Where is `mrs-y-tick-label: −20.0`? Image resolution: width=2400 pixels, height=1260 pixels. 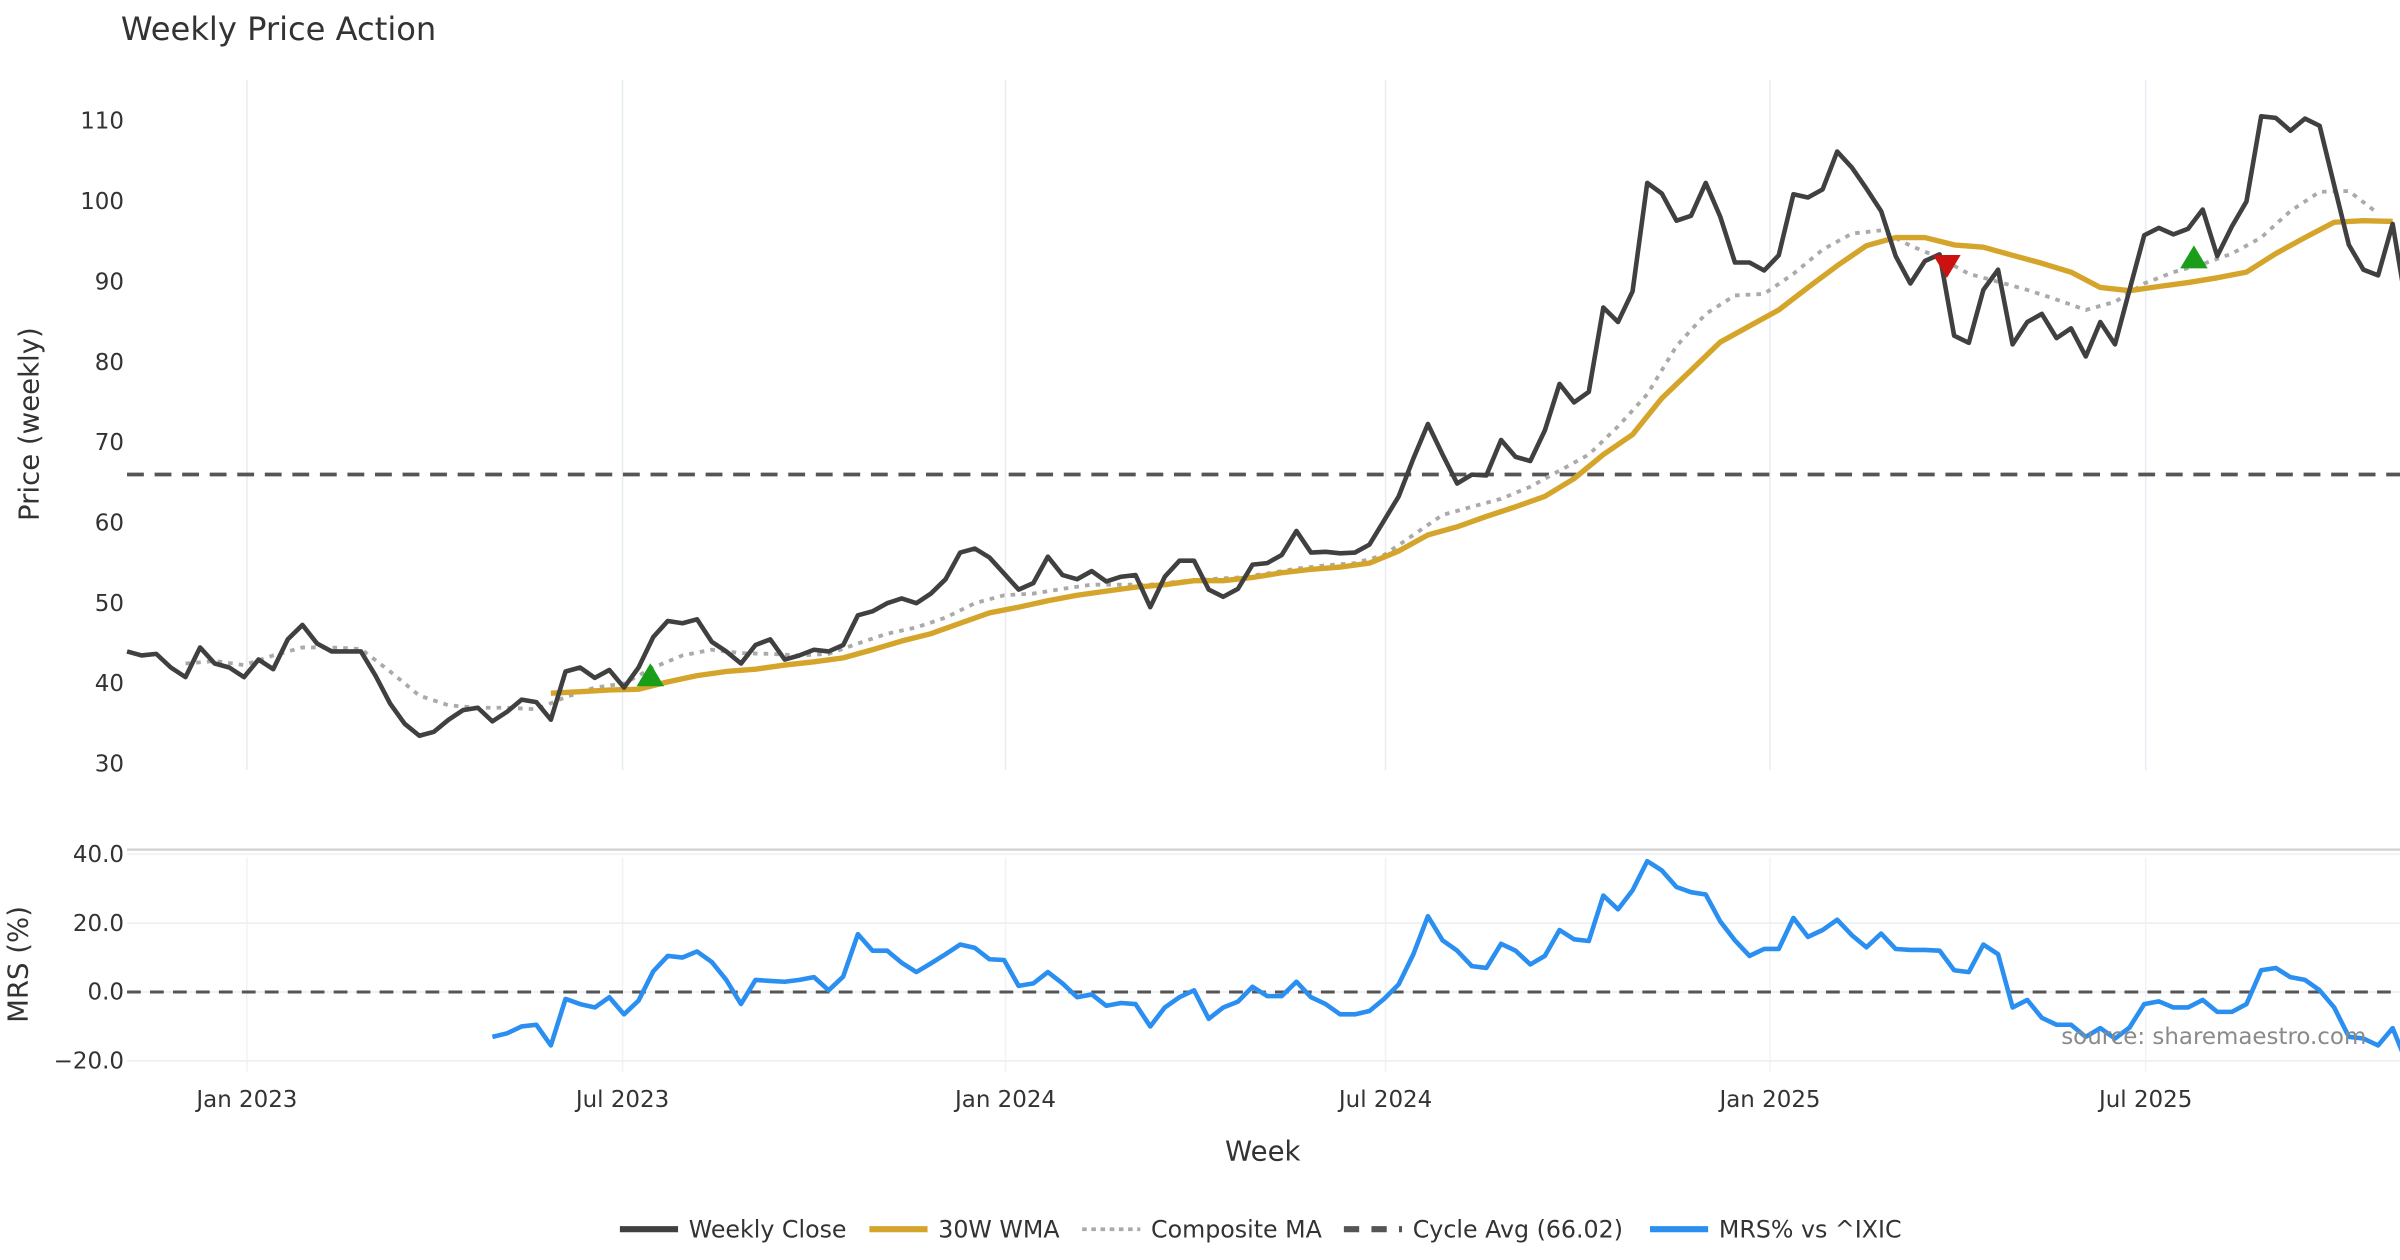
mrs-y-tick-label: −20.0 is located at coordinates (89, 1062).